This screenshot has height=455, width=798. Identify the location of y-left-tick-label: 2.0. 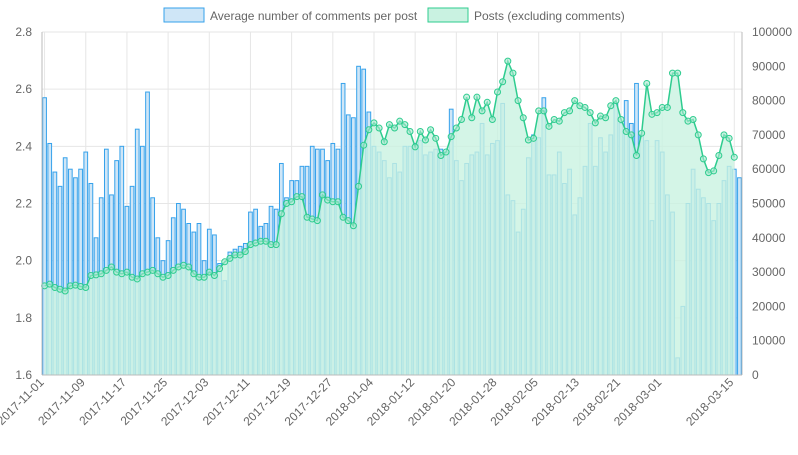
(23, 261).